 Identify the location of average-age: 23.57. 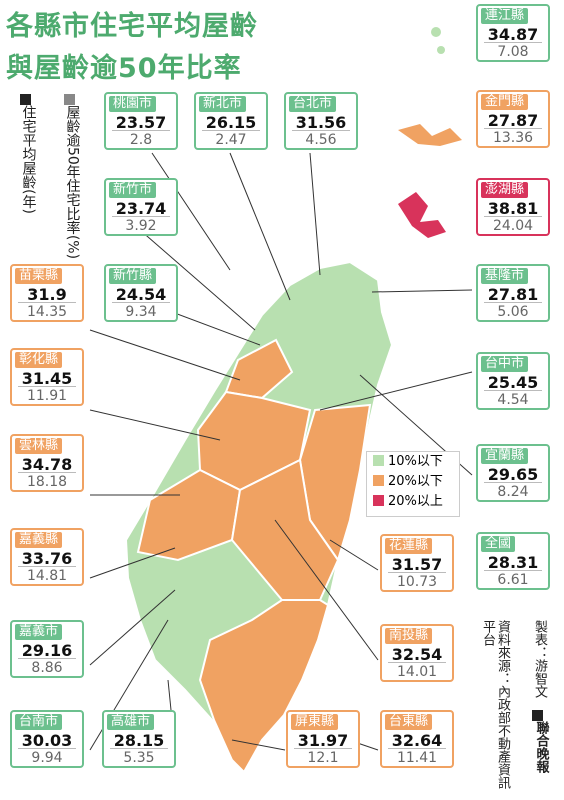
(141, 122).